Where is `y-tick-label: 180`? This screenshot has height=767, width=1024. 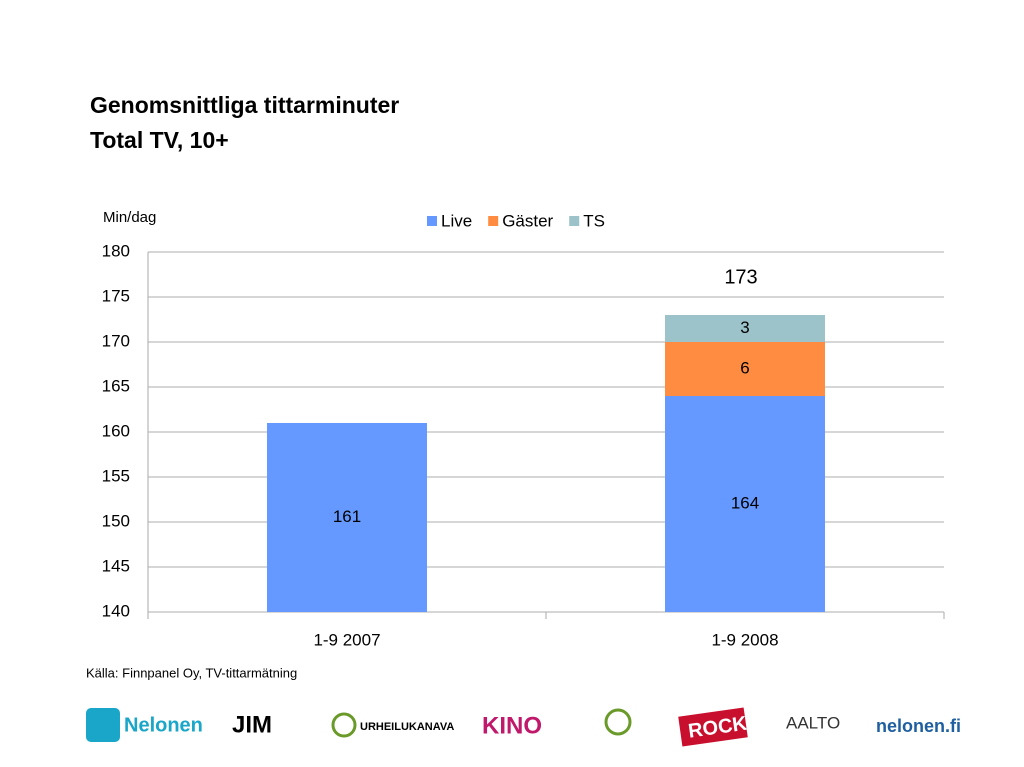 y-tick-label: 180 is located at coordinates (116, 250).